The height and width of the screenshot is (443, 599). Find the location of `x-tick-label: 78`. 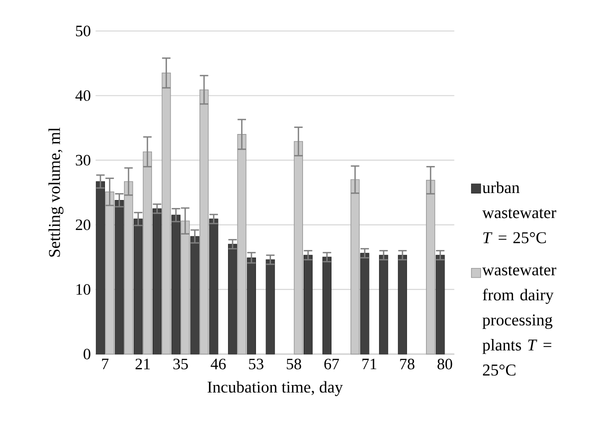

x-tick-label: 78 is located at coordinates (407, 364).